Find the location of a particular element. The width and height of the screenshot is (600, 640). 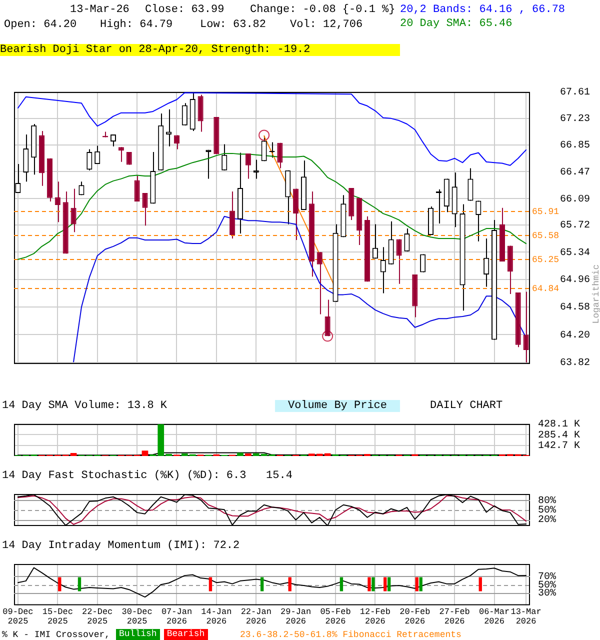

x-tick-label: 06-Mar 2026 is located at coordinates (494, 617).